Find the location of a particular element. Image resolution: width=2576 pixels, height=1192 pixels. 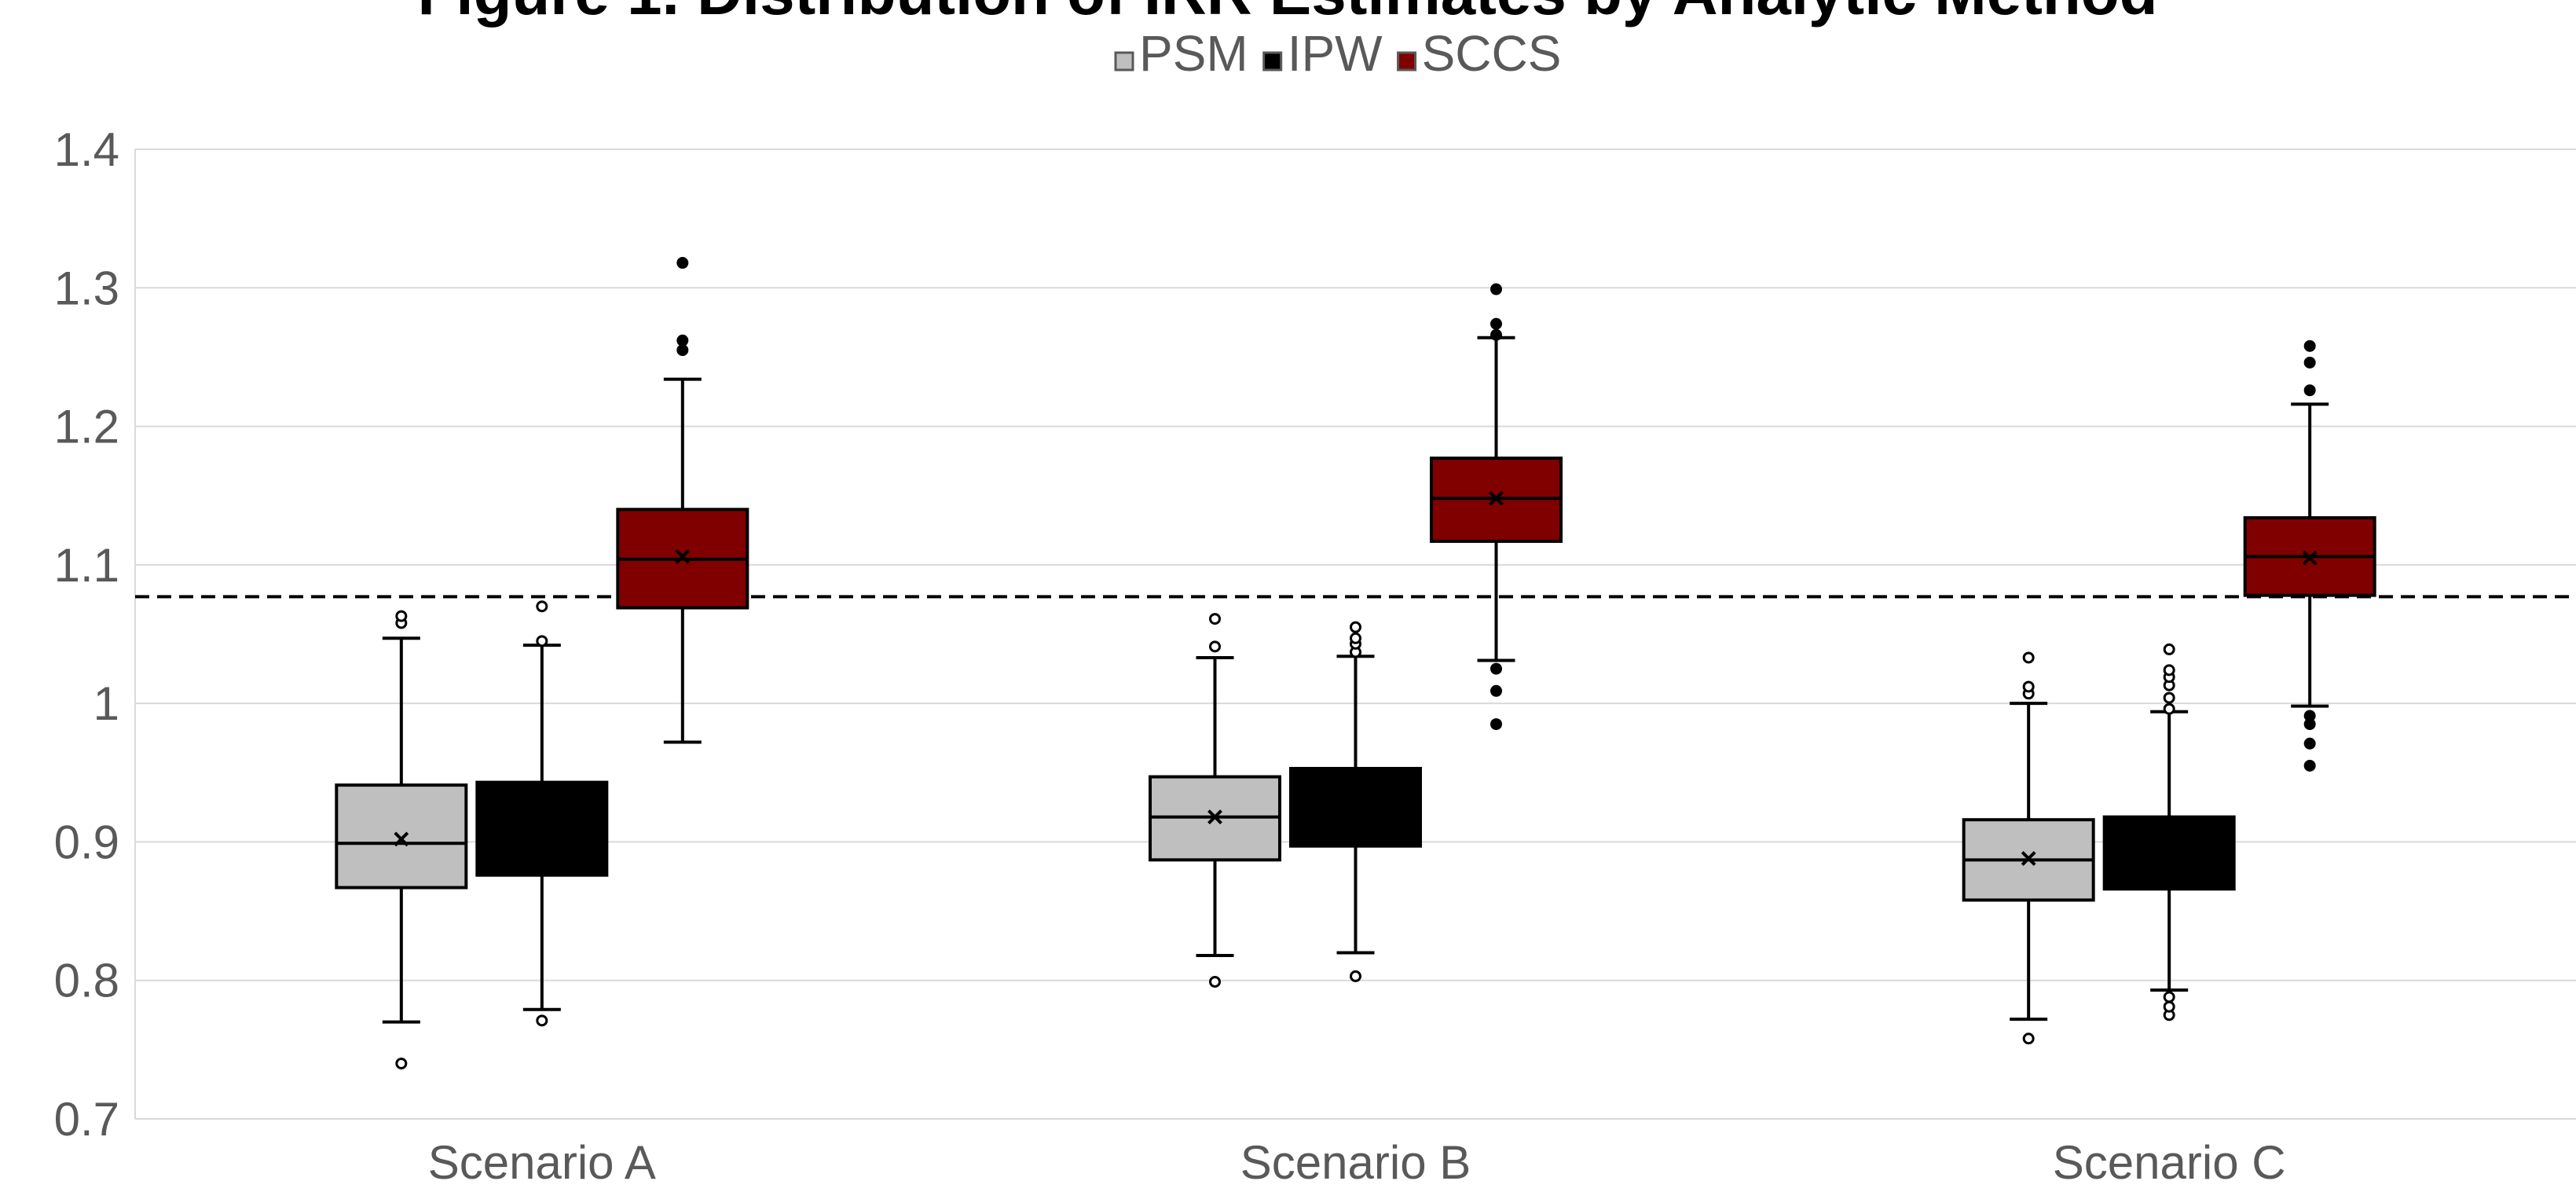

box-sccs-scenario-b is located at coordinates (1496, 507).